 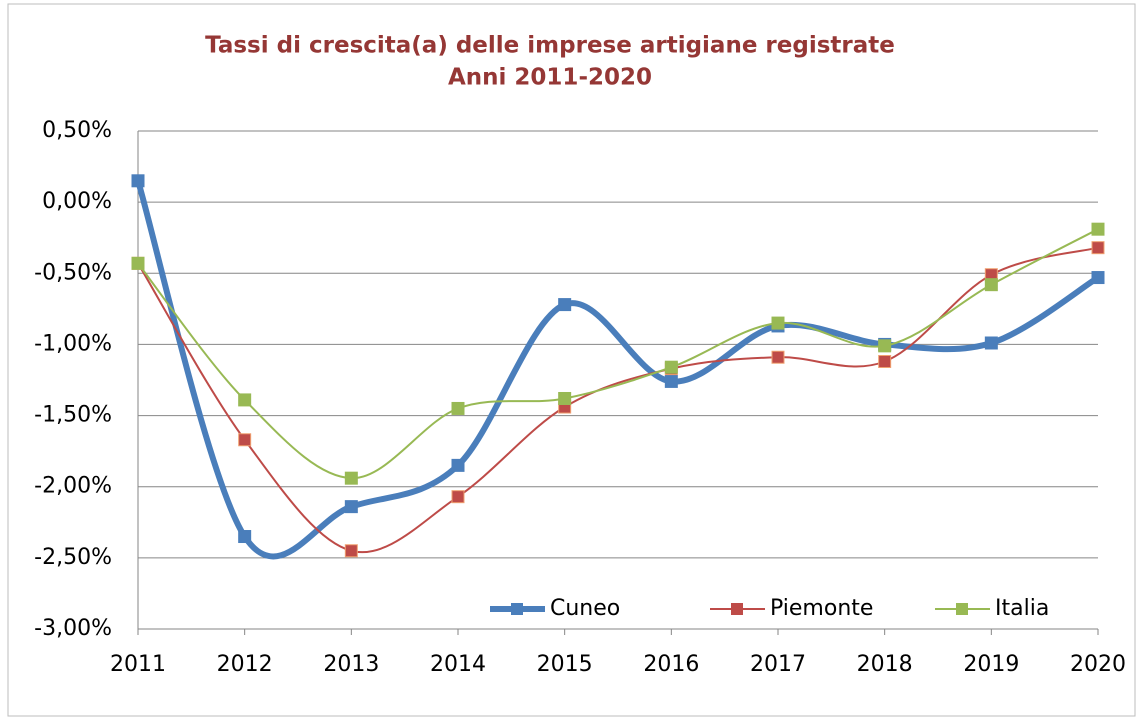 I want to click on x-tick-label: 2019, so click(x=991, y=664).